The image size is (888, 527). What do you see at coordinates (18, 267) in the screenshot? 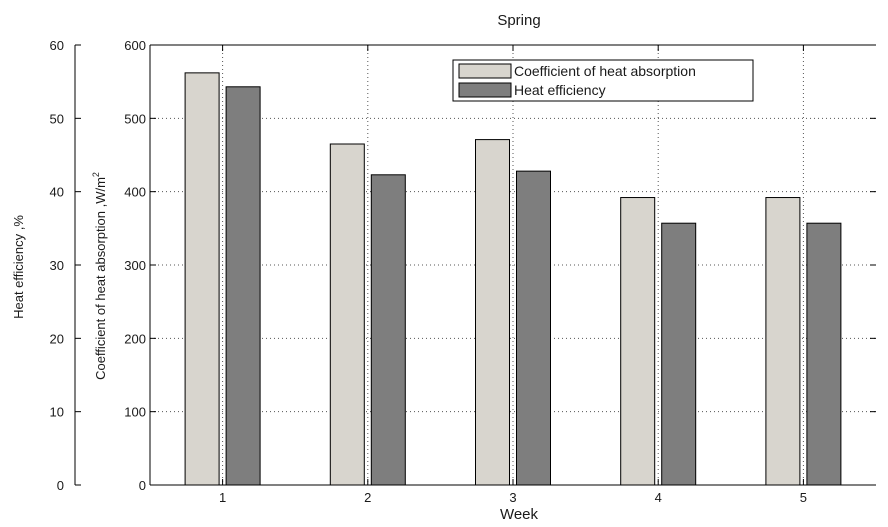
I see `y-axis-title-outer: Heat efficiency ,%` at bounding box center [18, 267].